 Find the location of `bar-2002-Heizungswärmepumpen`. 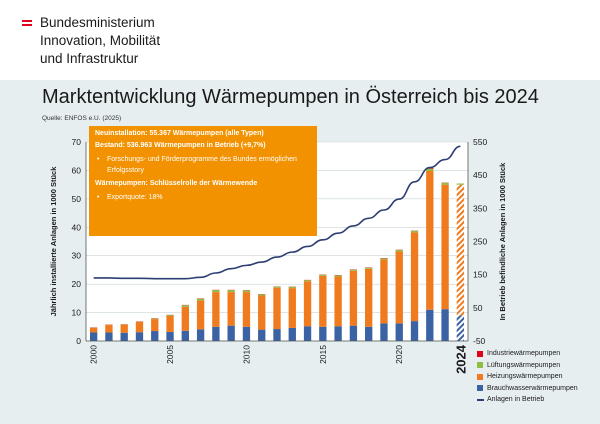

bar-2002-Heizungswärmepumpen is located at coordinates (124, 328).